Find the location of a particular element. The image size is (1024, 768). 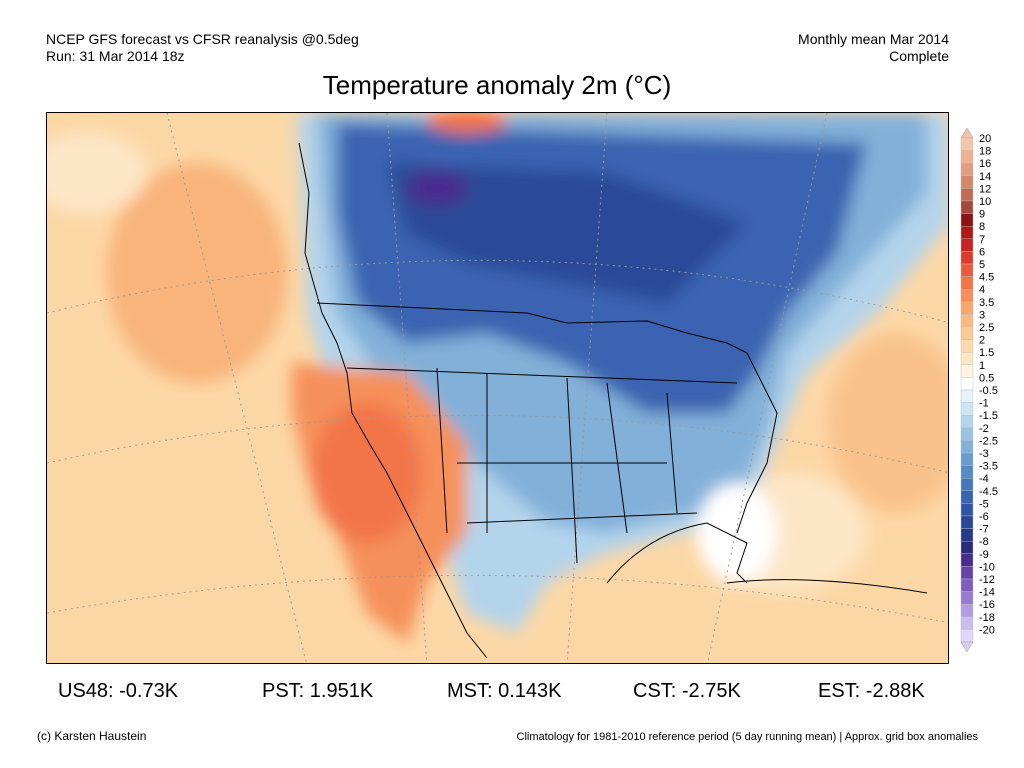

legend-label: 7 is located at coordinates (982, 240).